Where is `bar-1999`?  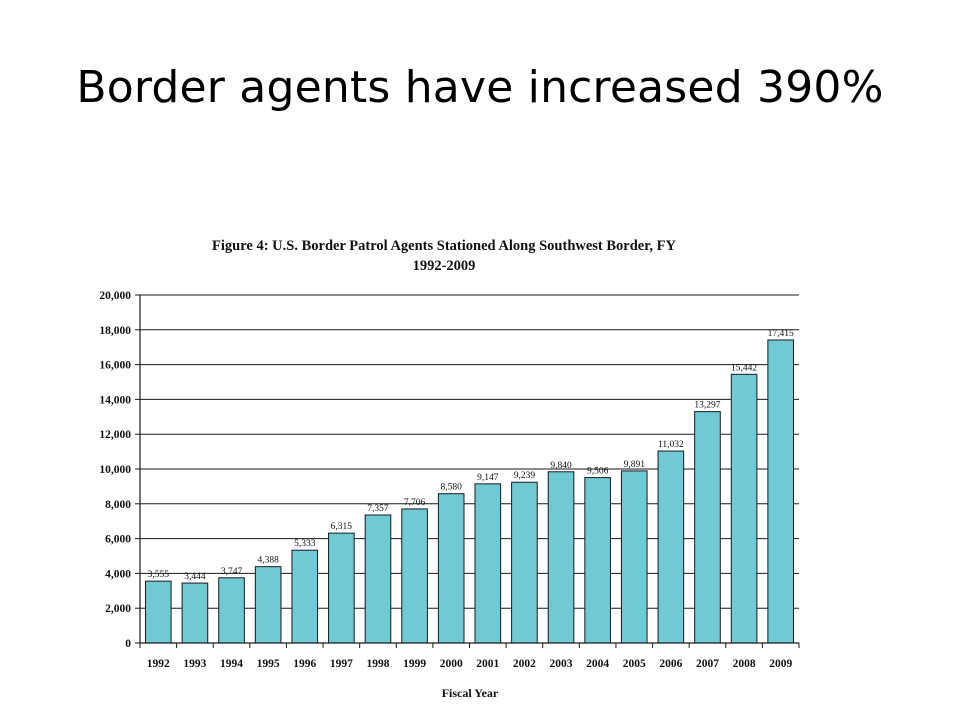 bar-1999 is located at coordinates (414, 576).